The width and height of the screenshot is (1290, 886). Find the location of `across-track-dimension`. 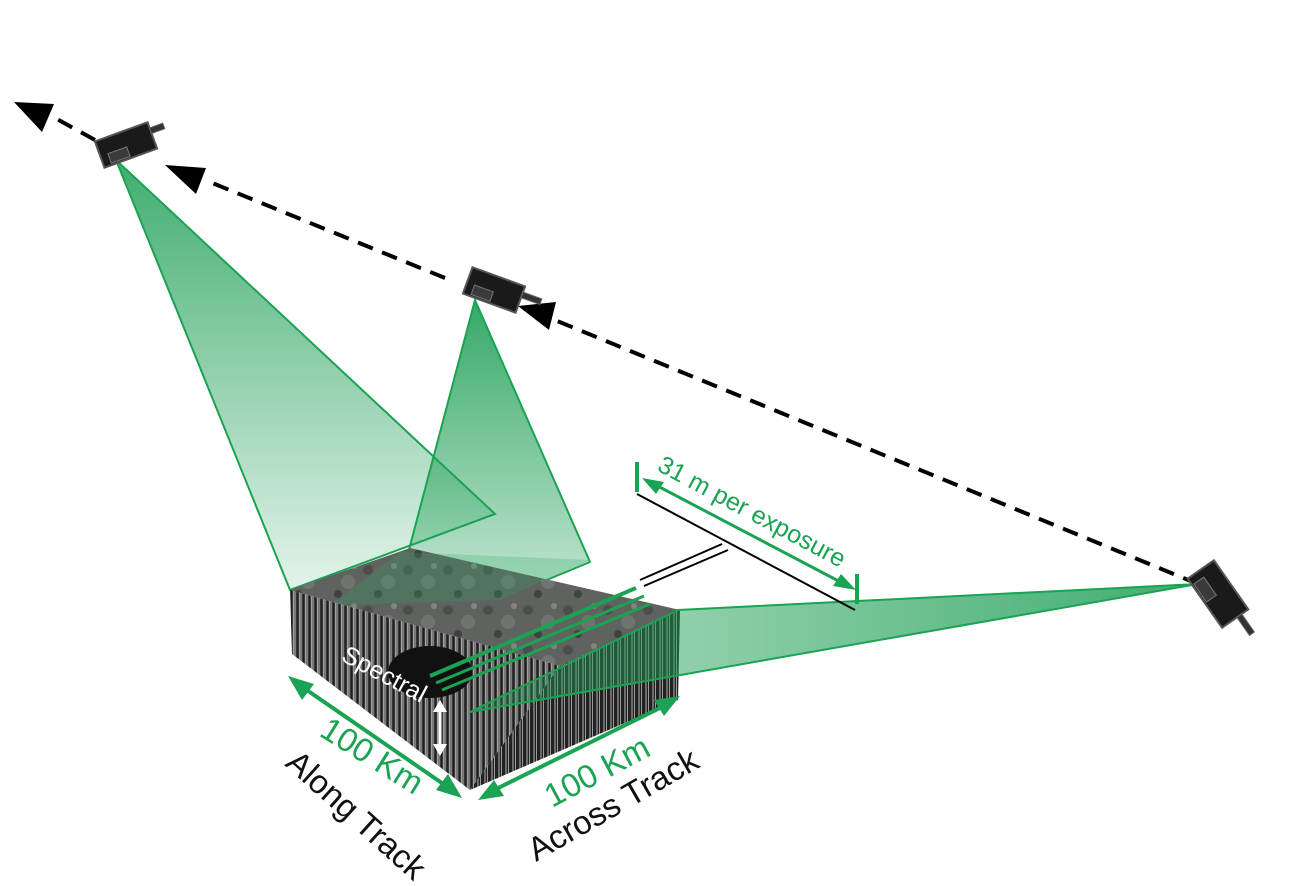

across-track-dimension is located at coordinates (579, 748).